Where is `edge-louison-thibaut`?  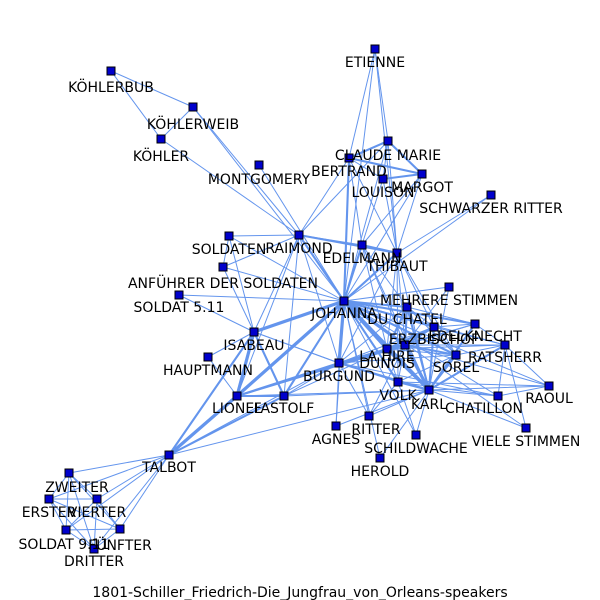
edge-louison-thibaut is located at coordinates (390, 216).